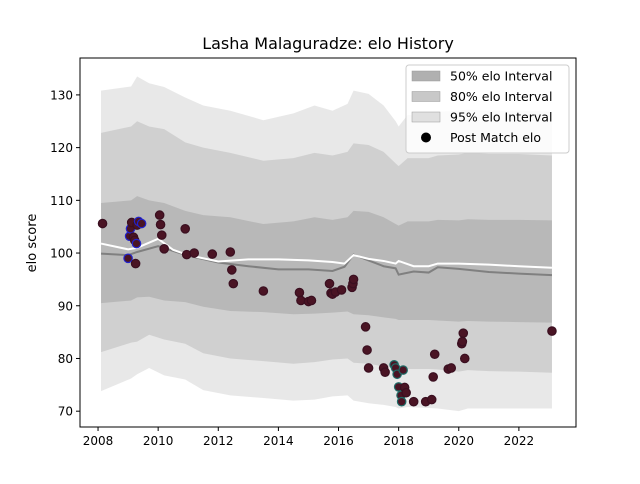 This screenshot has height=484, width=640. Describe the element at coordinates (61, 201) in the screenshot. I see `y-tick-label-110: 110` at that location.